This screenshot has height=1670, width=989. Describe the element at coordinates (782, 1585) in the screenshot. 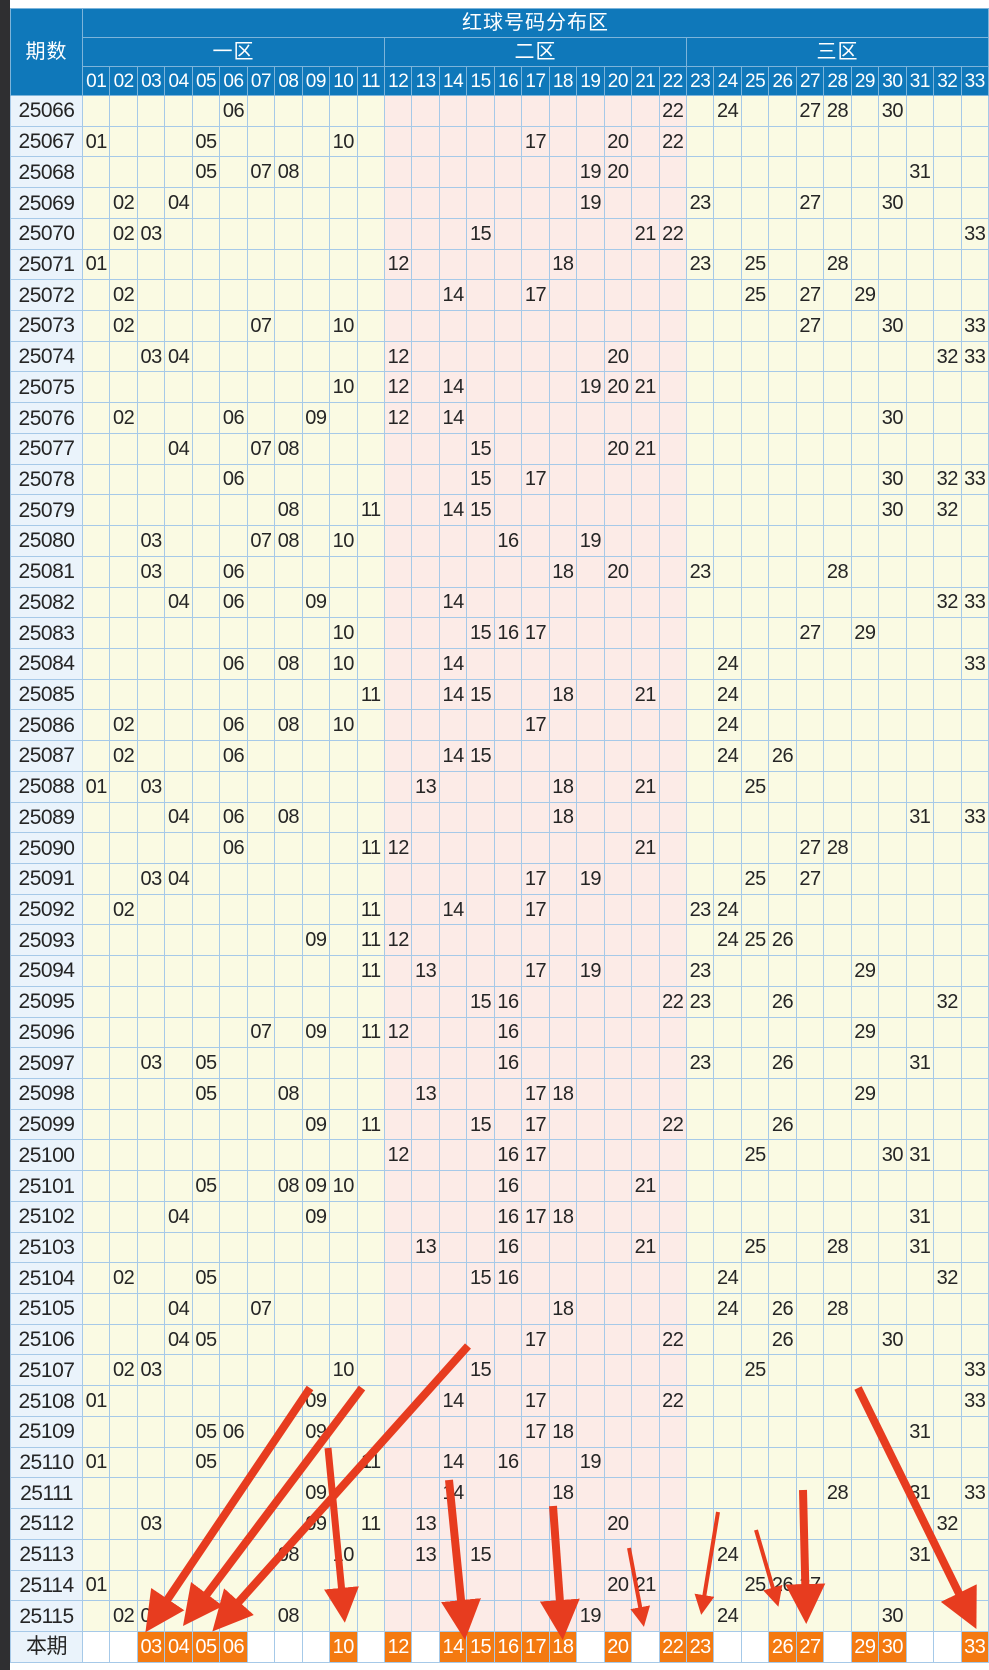

I see `drawn-ball-cell: 26` at that location.